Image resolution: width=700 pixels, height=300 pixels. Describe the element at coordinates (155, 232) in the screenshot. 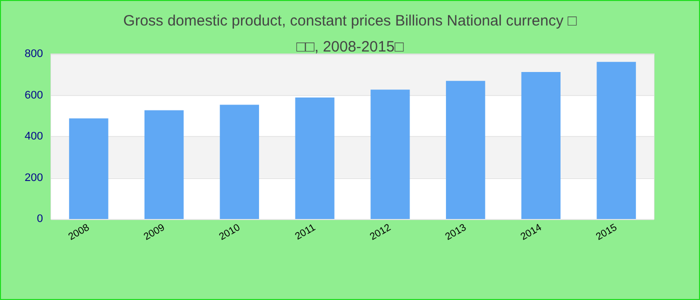

I see `x-tick-label: 2009` at that location.